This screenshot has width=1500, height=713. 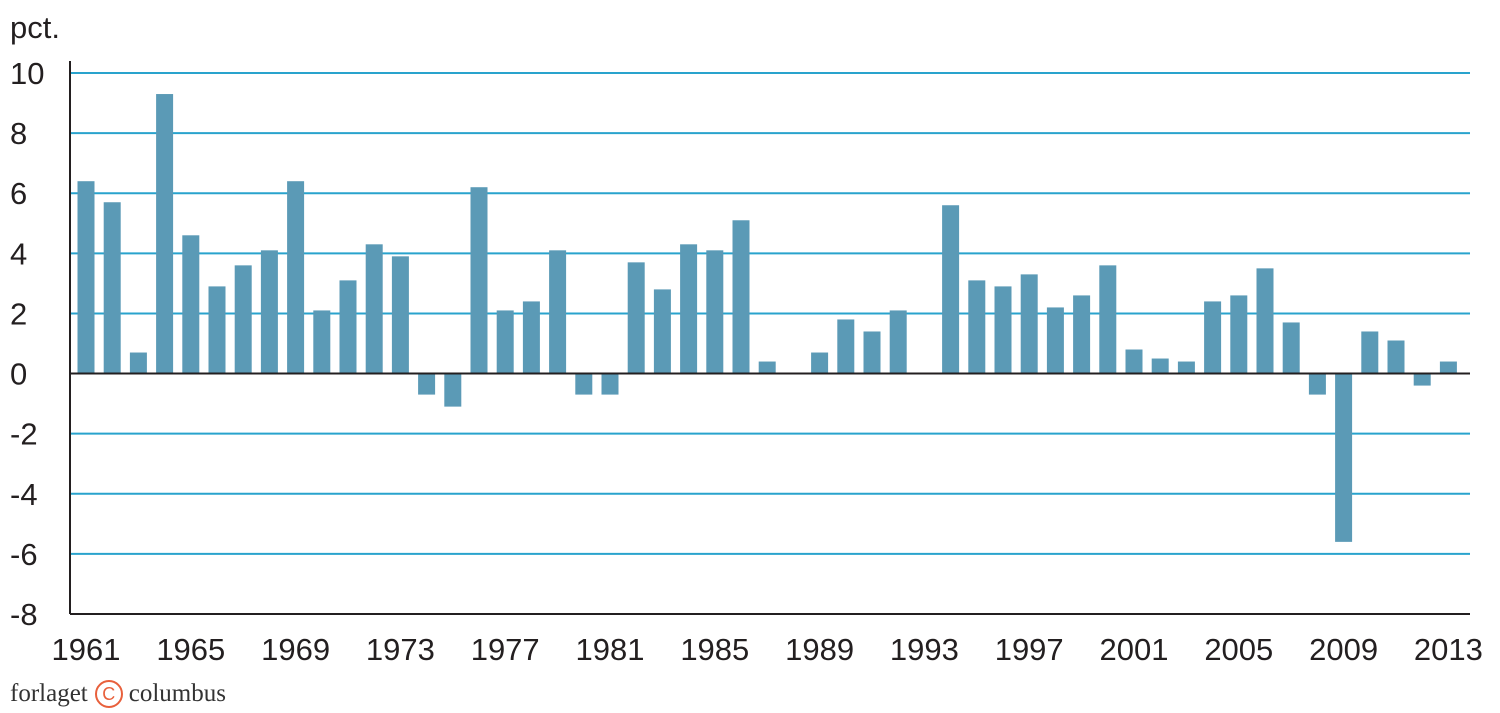 What do you see at coordinates (18, 374) in the screenshot?
I see `y-tick-label: 0` at bounding box center [18, 374].